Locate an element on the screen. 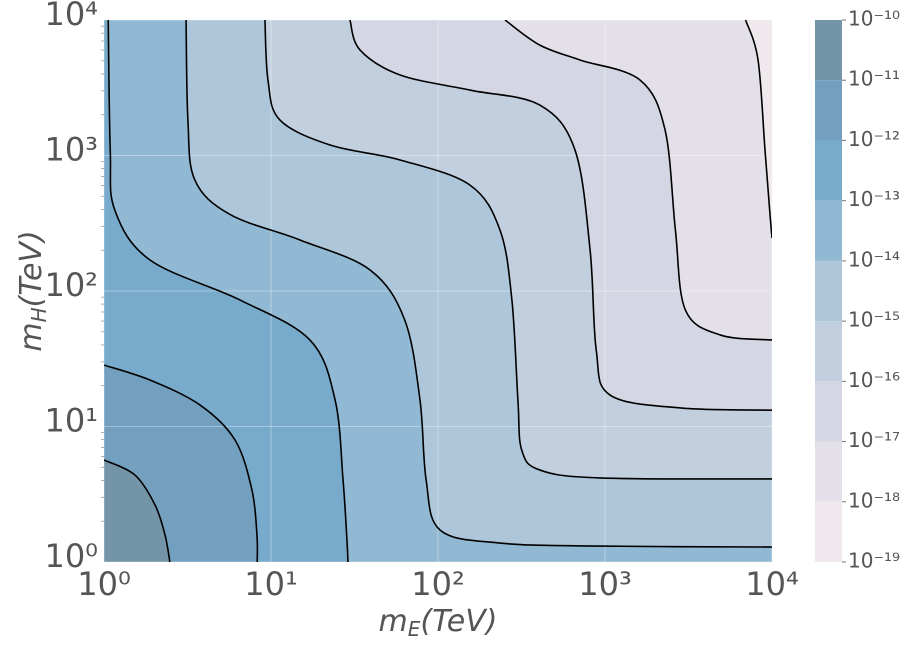 The image size is (912, 650). x-axis-label: mE(TeV) is located at coordinates (438, 622).